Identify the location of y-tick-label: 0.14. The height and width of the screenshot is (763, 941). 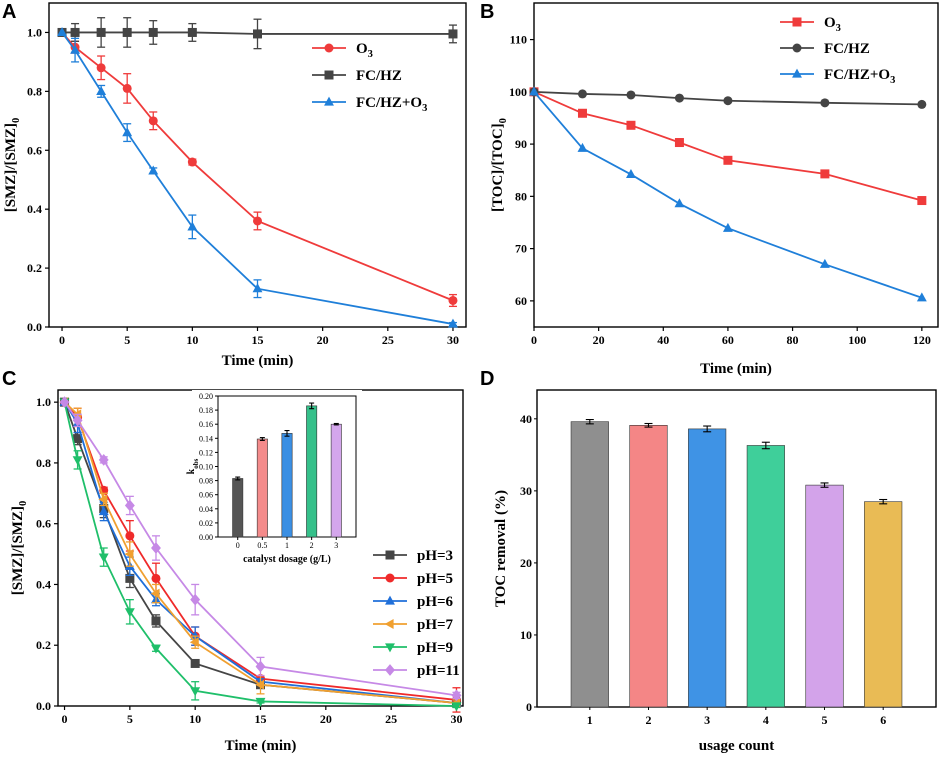
(206, 438).